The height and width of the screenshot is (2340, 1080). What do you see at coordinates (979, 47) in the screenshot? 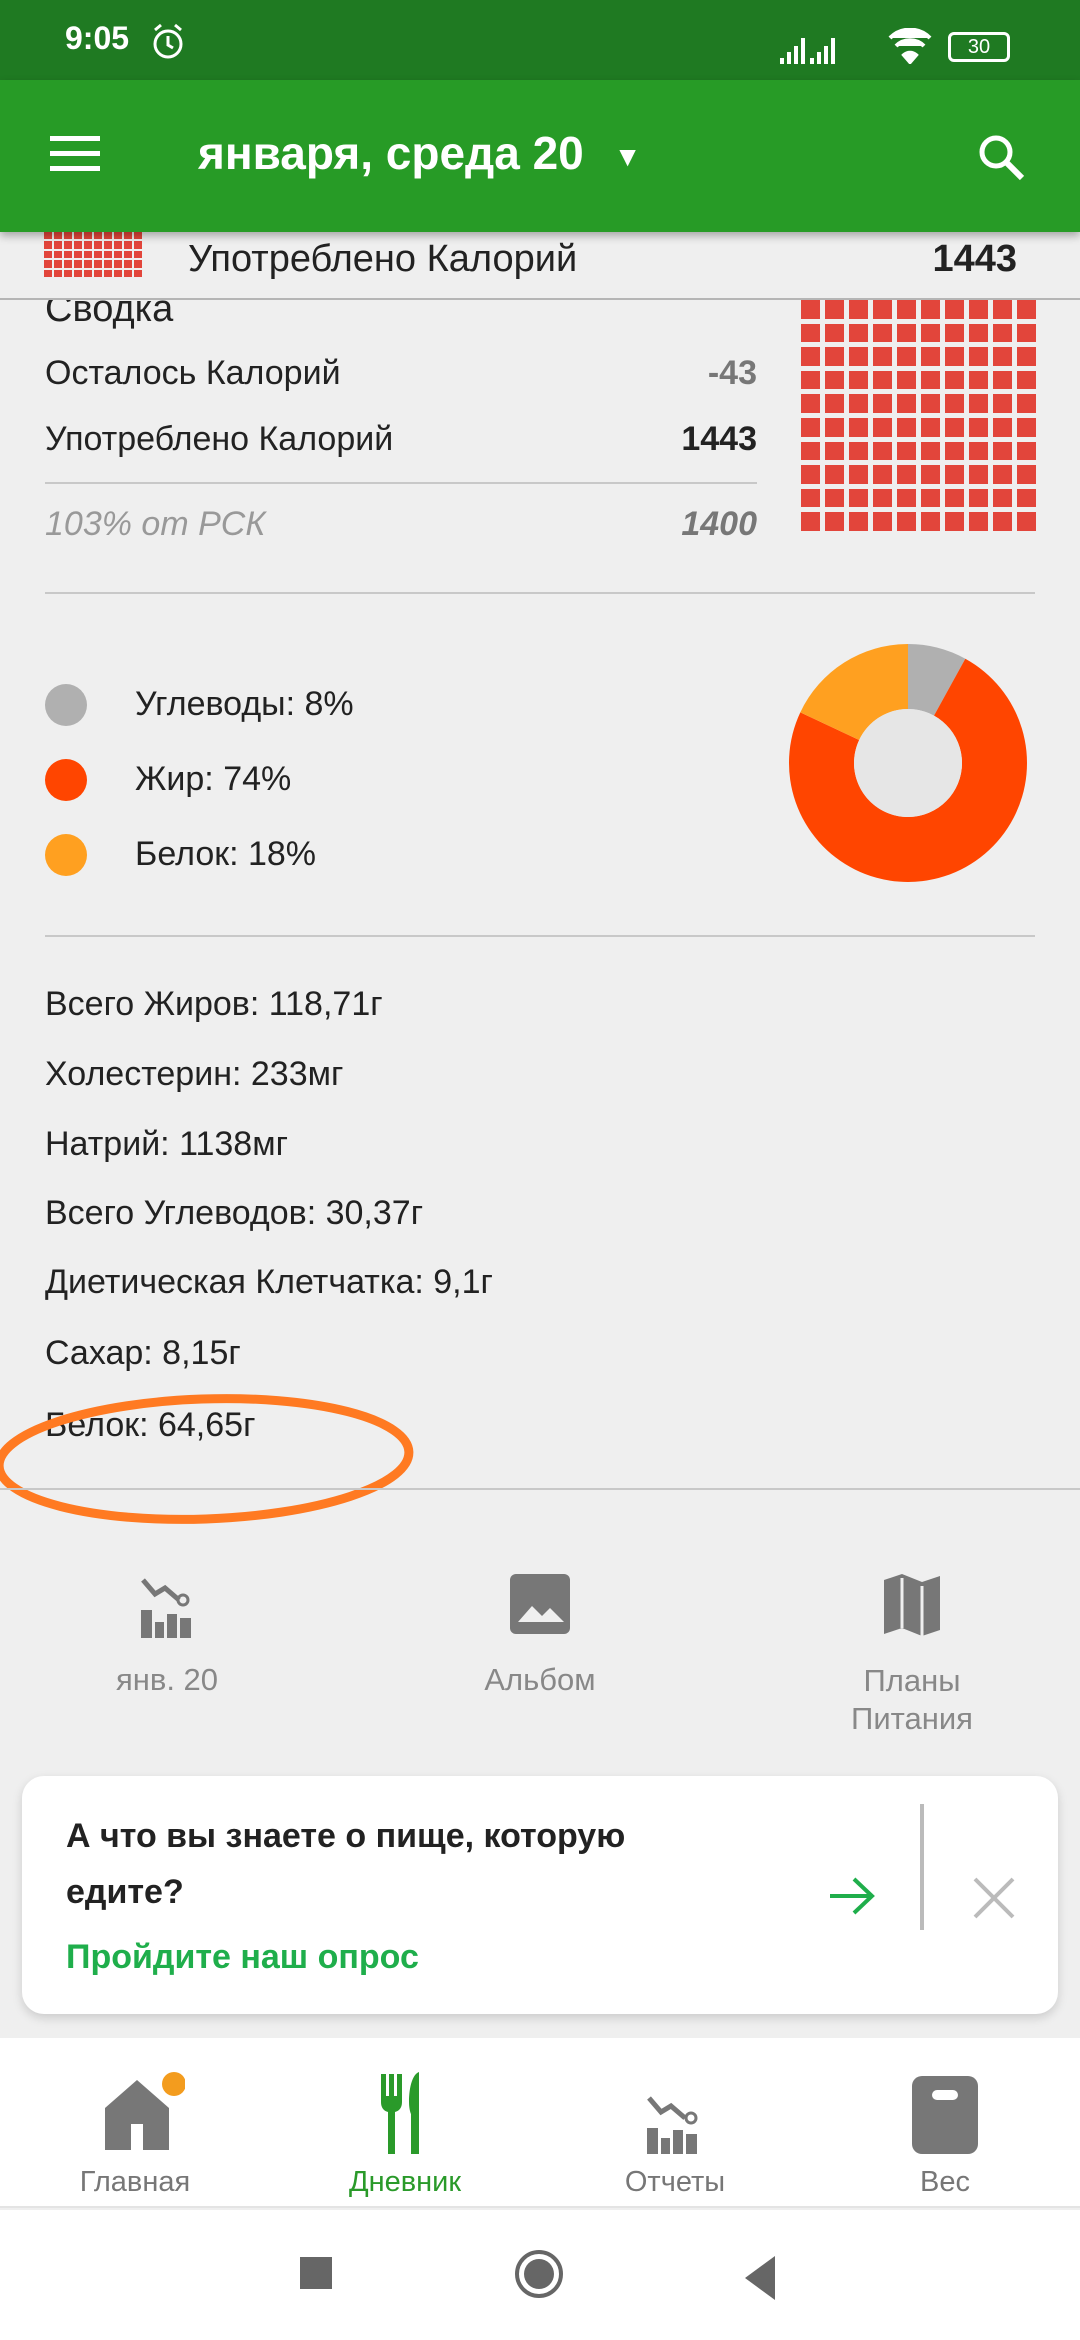
I see `battery-icon: 30` at bounding box center [979, 47].